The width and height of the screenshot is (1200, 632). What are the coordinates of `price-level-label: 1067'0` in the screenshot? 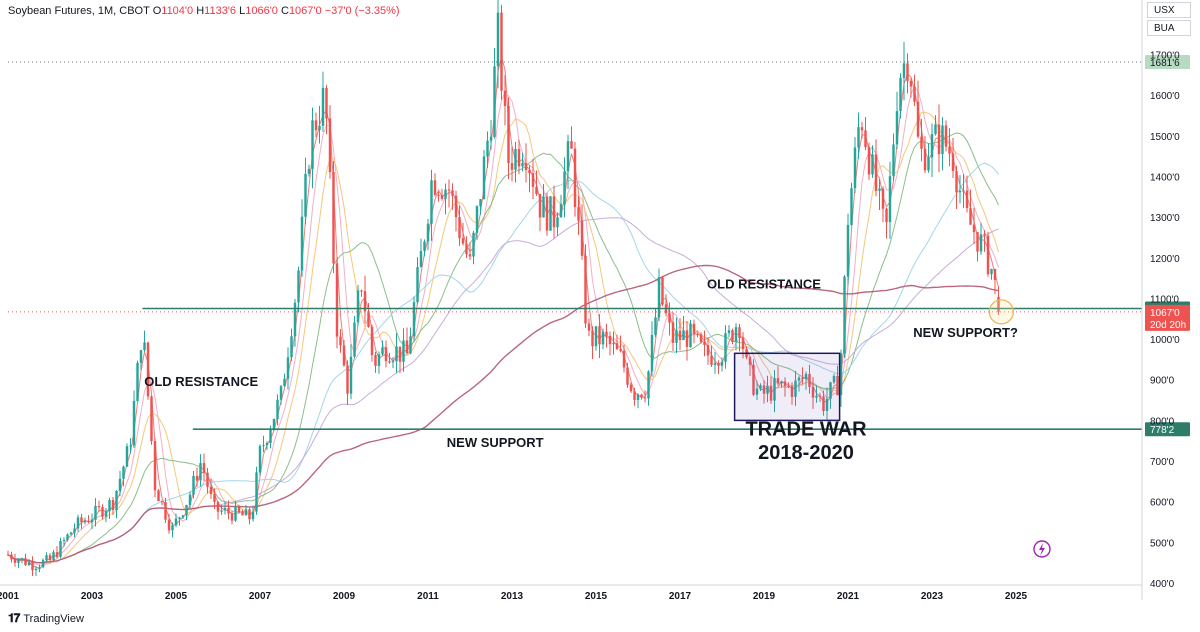 It's located at (1165, 313).